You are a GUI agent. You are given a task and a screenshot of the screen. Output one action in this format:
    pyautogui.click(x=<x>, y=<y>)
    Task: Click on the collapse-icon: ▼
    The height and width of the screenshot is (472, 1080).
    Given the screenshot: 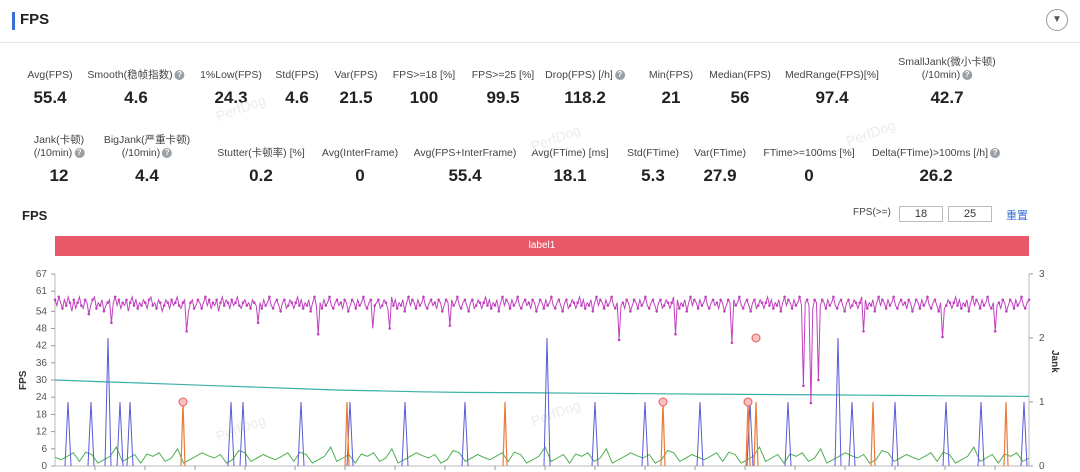 What is the action you would take?
    pyautogui.click(x=1057, y=20)
    